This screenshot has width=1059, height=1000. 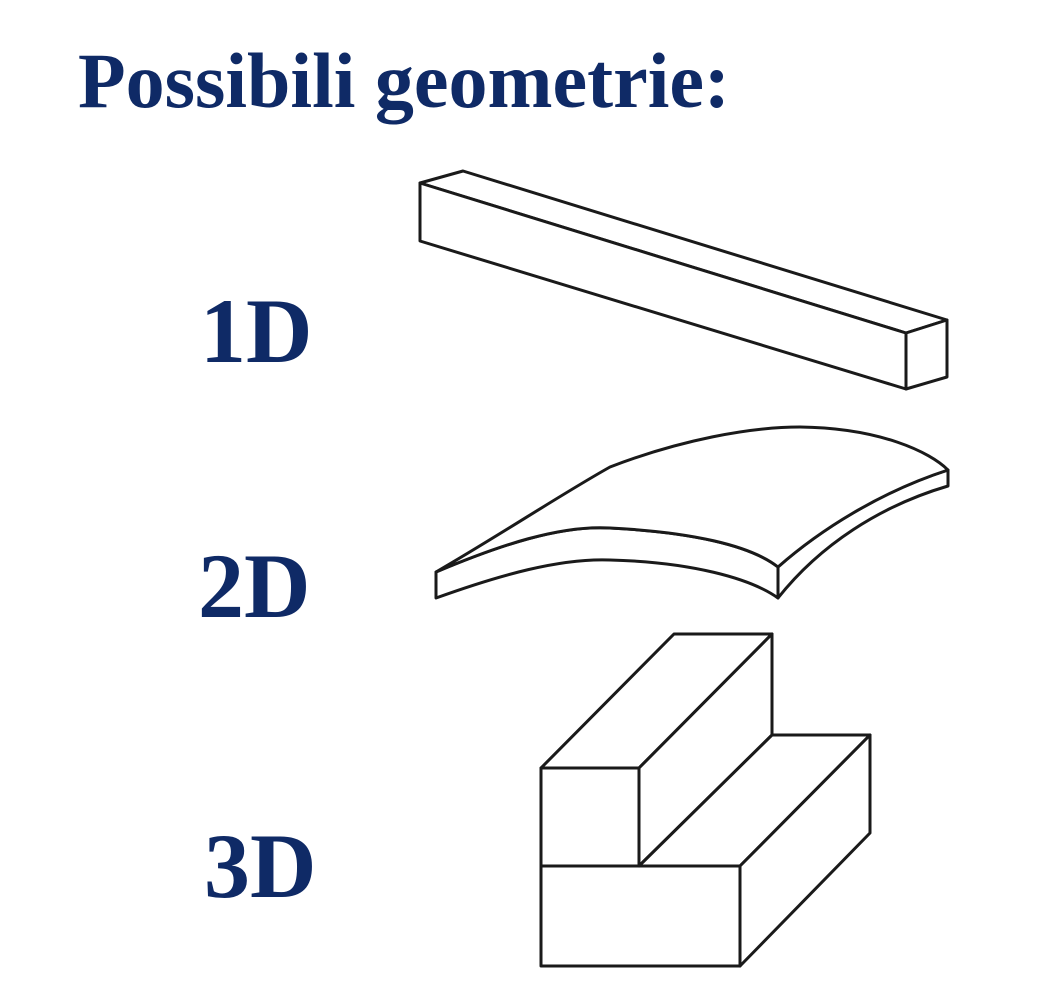 I want to click on label-3d: 3D, so click(x=260, y=866).